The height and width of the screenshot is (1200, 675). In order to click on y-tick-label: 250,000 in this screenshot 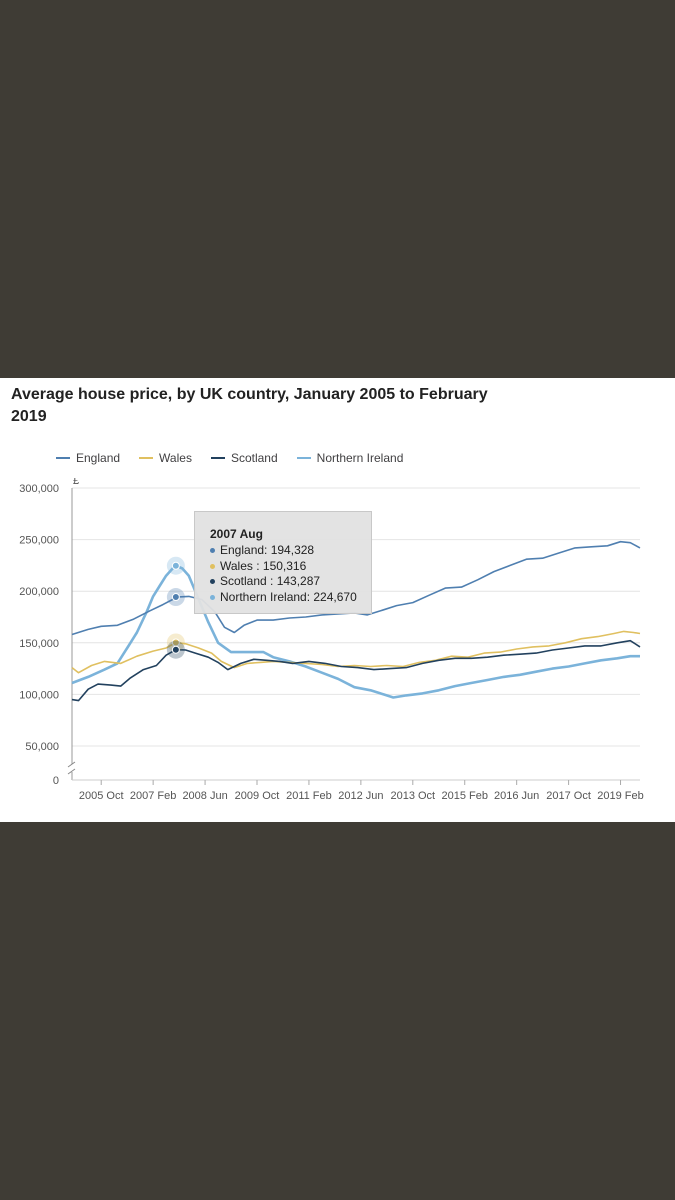, I will do `click(39, 541)`.